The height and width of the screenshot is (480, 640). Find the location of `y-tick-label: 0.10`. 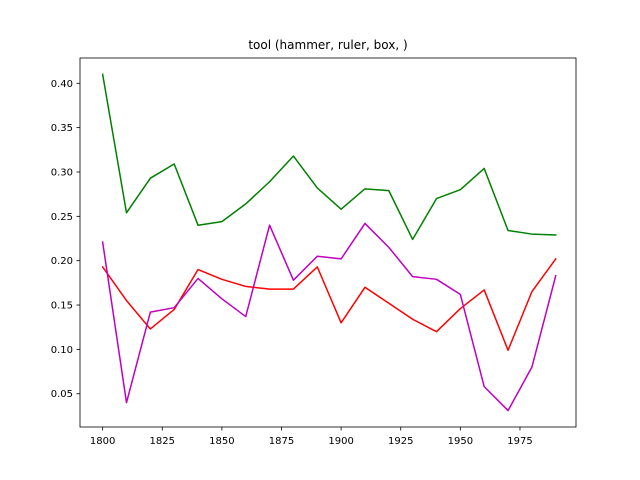

y-tick-label: 0.10 is located at coordinates (62, 350).